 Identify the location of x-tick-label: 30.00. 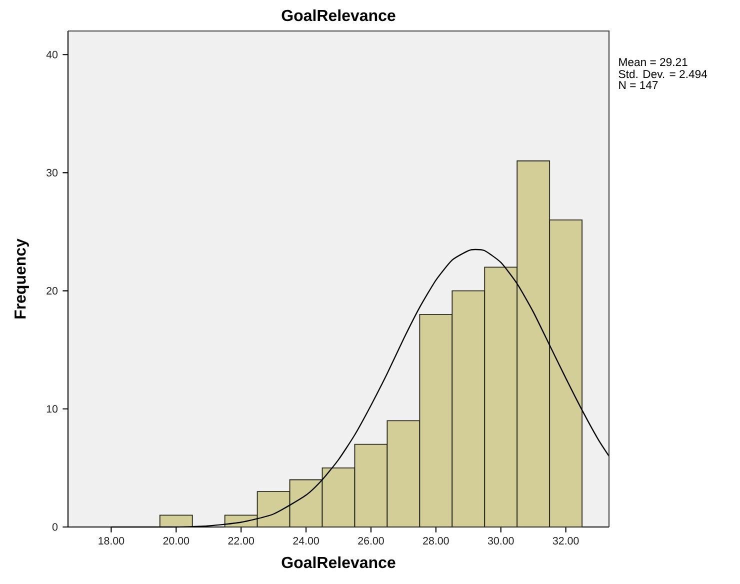
(501, 541).